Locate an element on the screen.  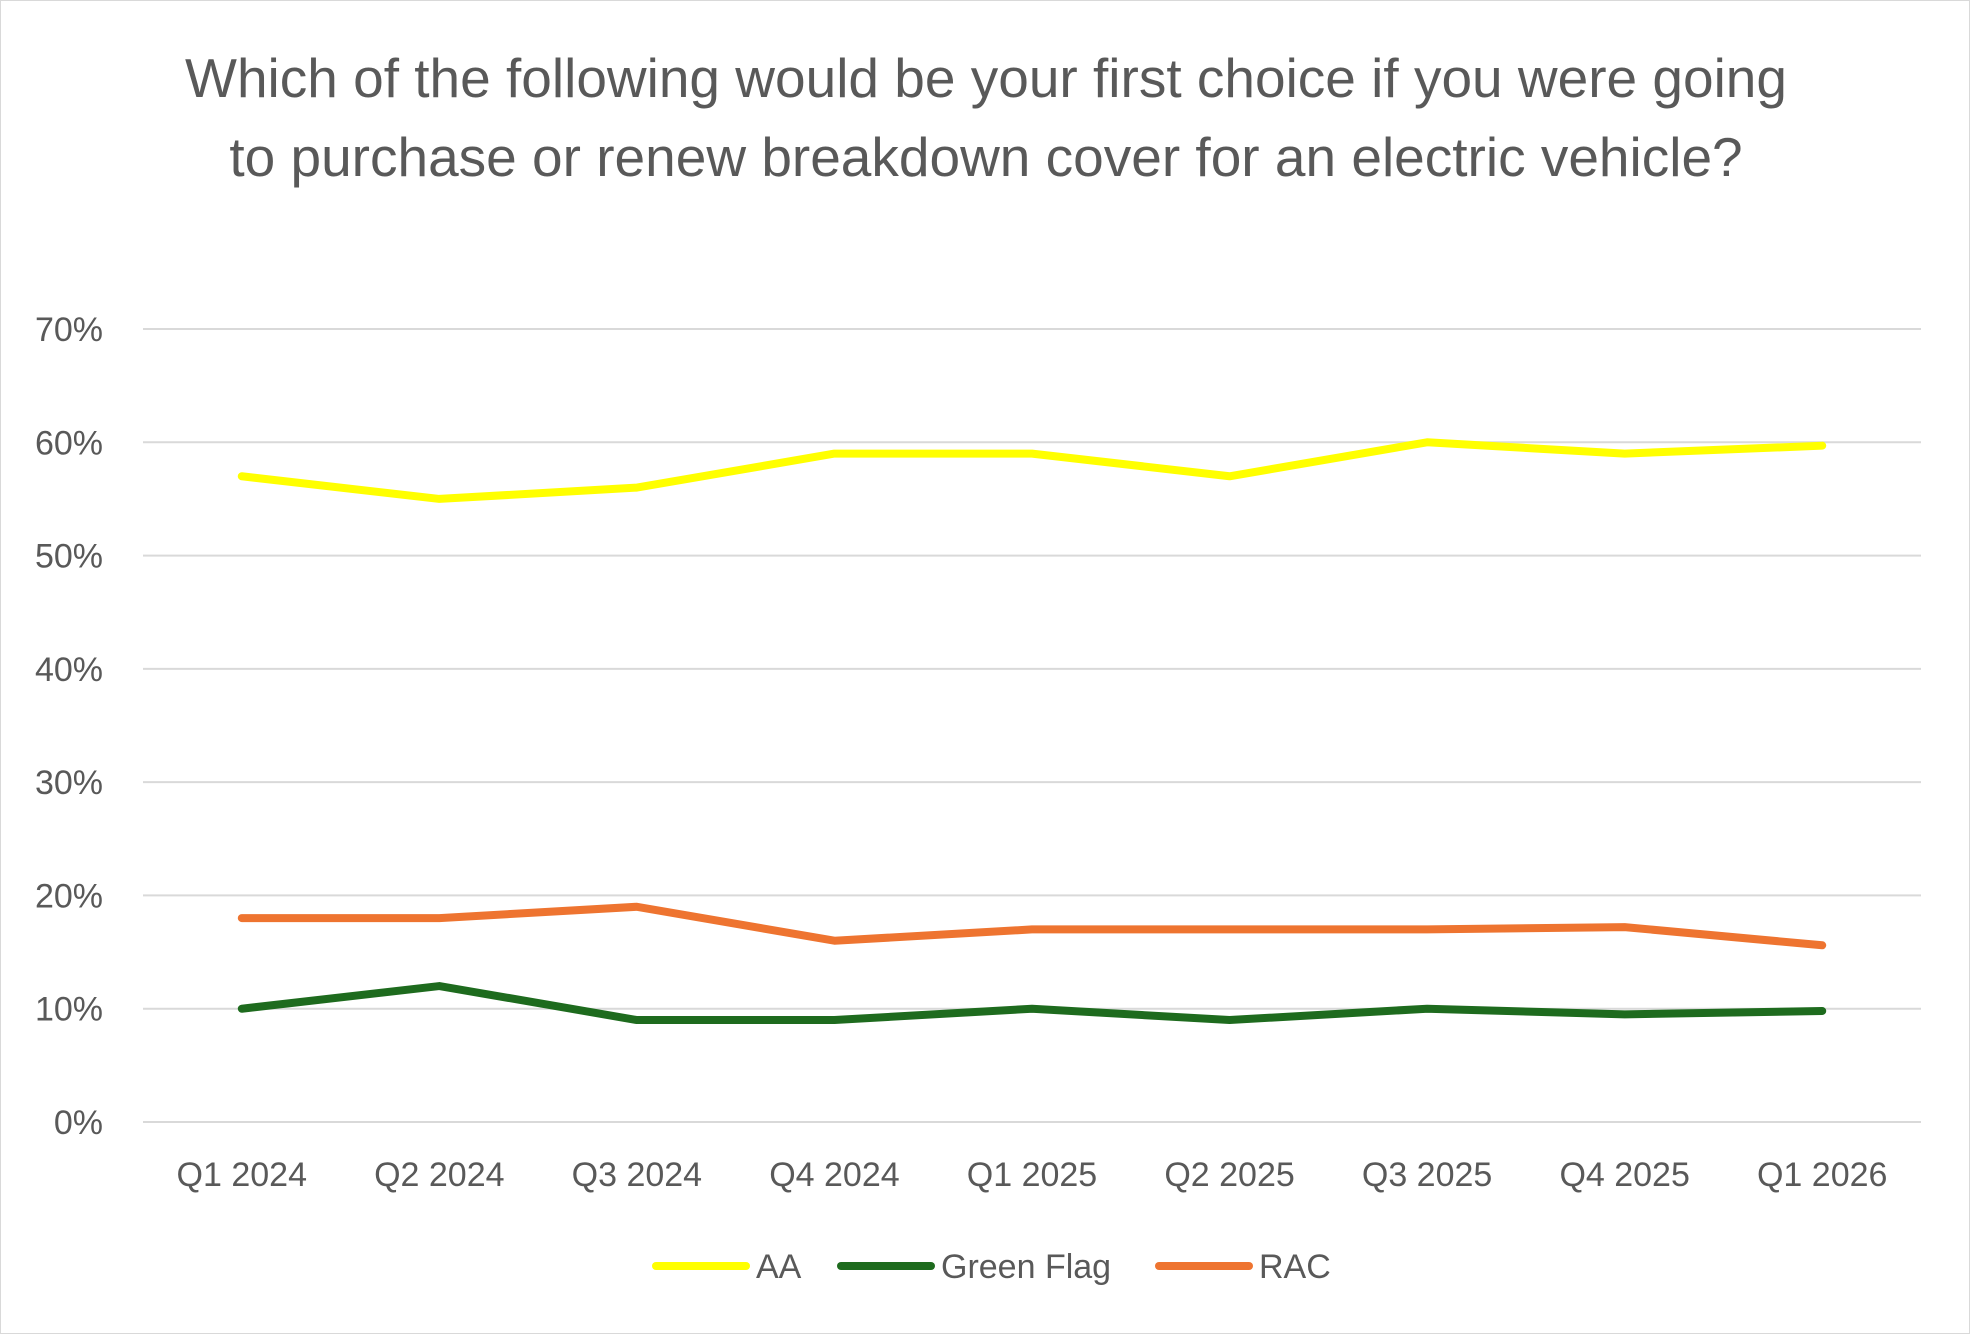
x-tick-label: Q4 2025 is located at coordinates (1624, 1175).